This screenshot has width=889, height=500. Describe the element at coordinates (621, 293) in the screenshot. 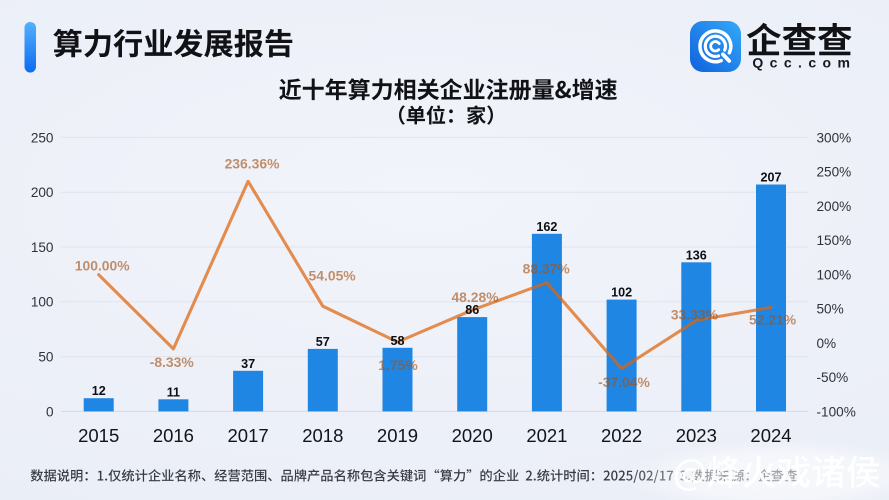

I see `svg-text: 102` at that location.